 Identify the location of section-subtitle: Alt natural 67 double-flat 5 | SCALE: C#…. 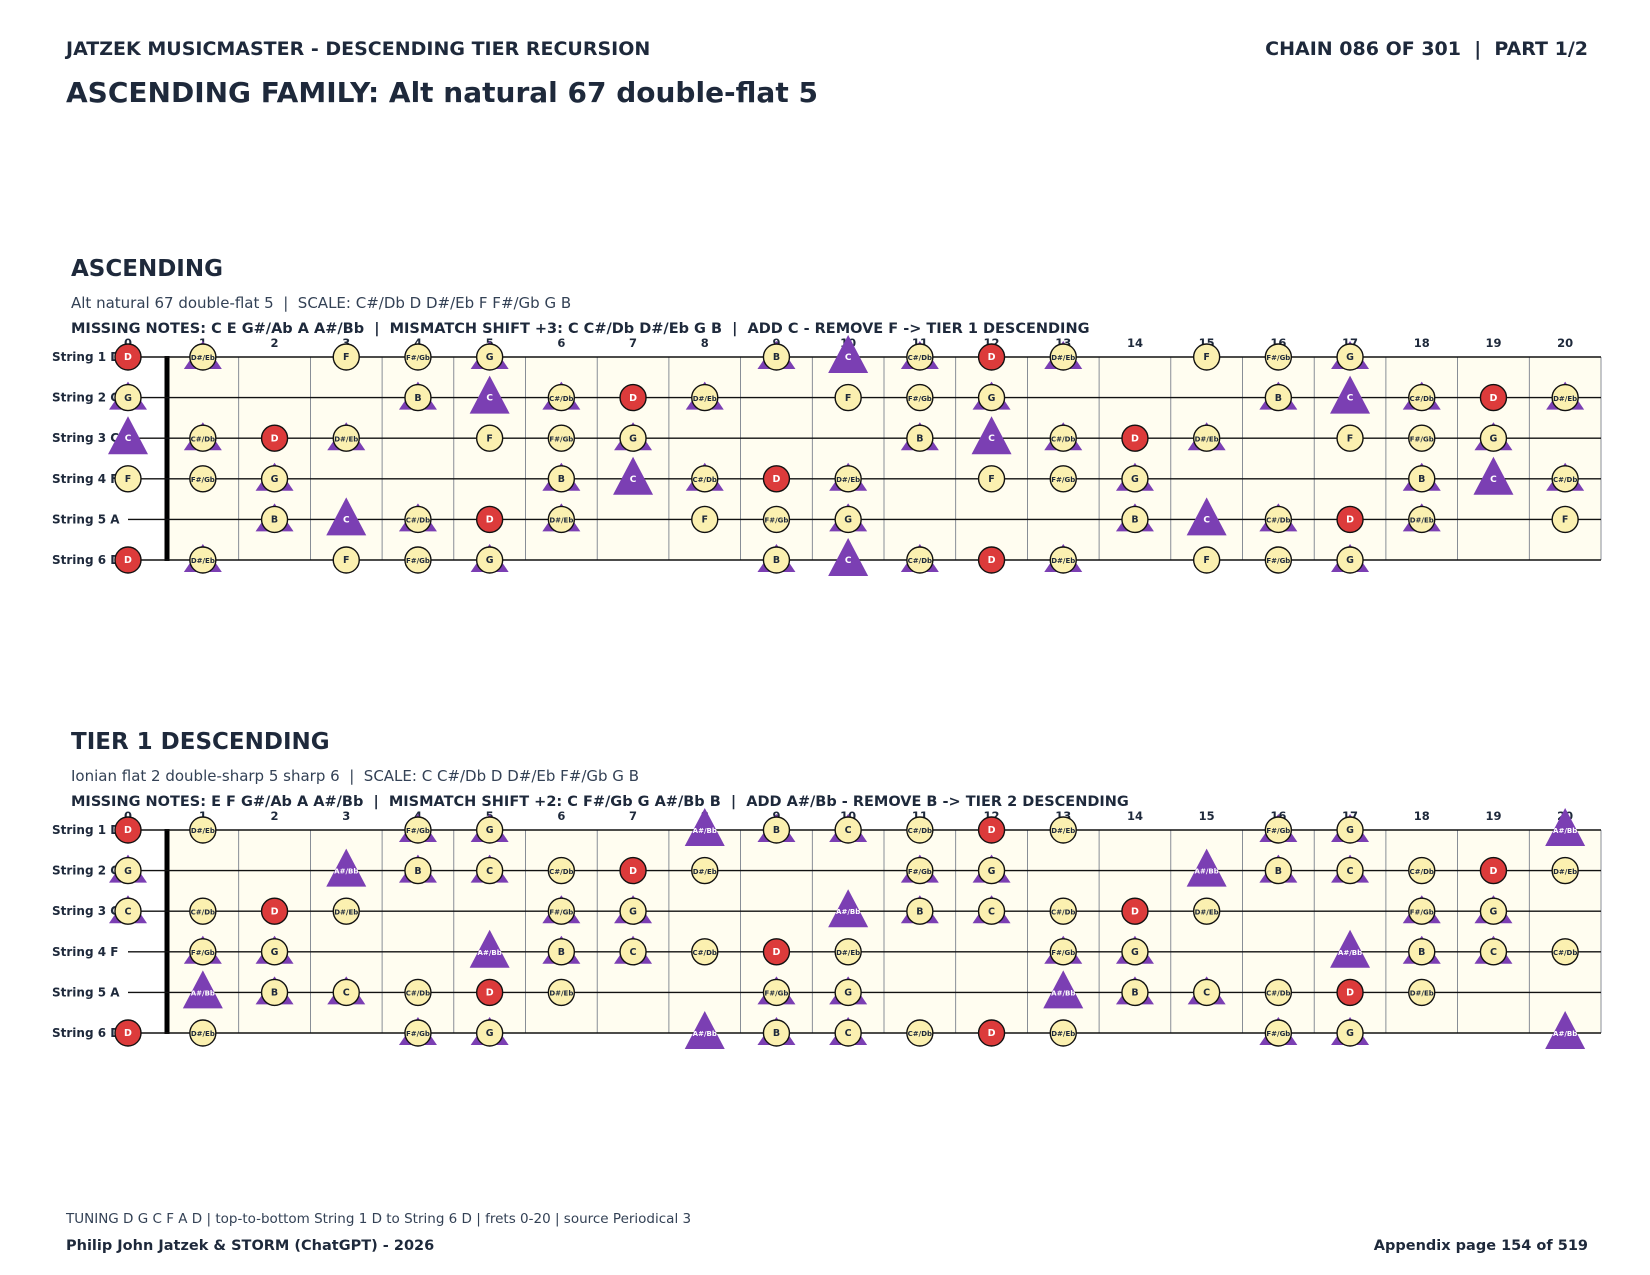
(321, 303).